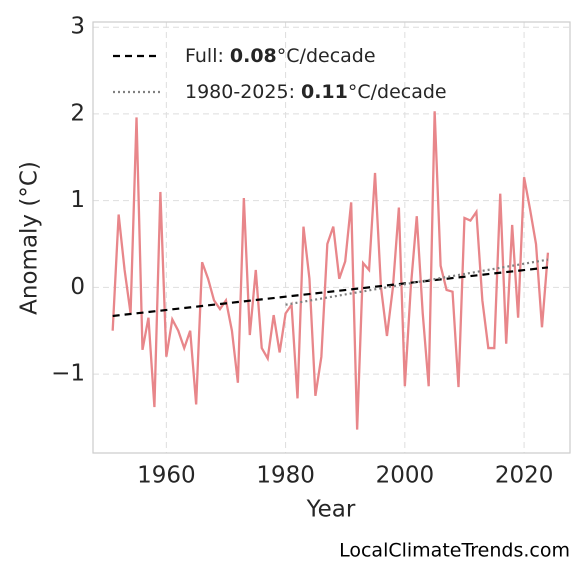  I want to click on watermark: LocalClimateTrends.com, so click(454, 551).